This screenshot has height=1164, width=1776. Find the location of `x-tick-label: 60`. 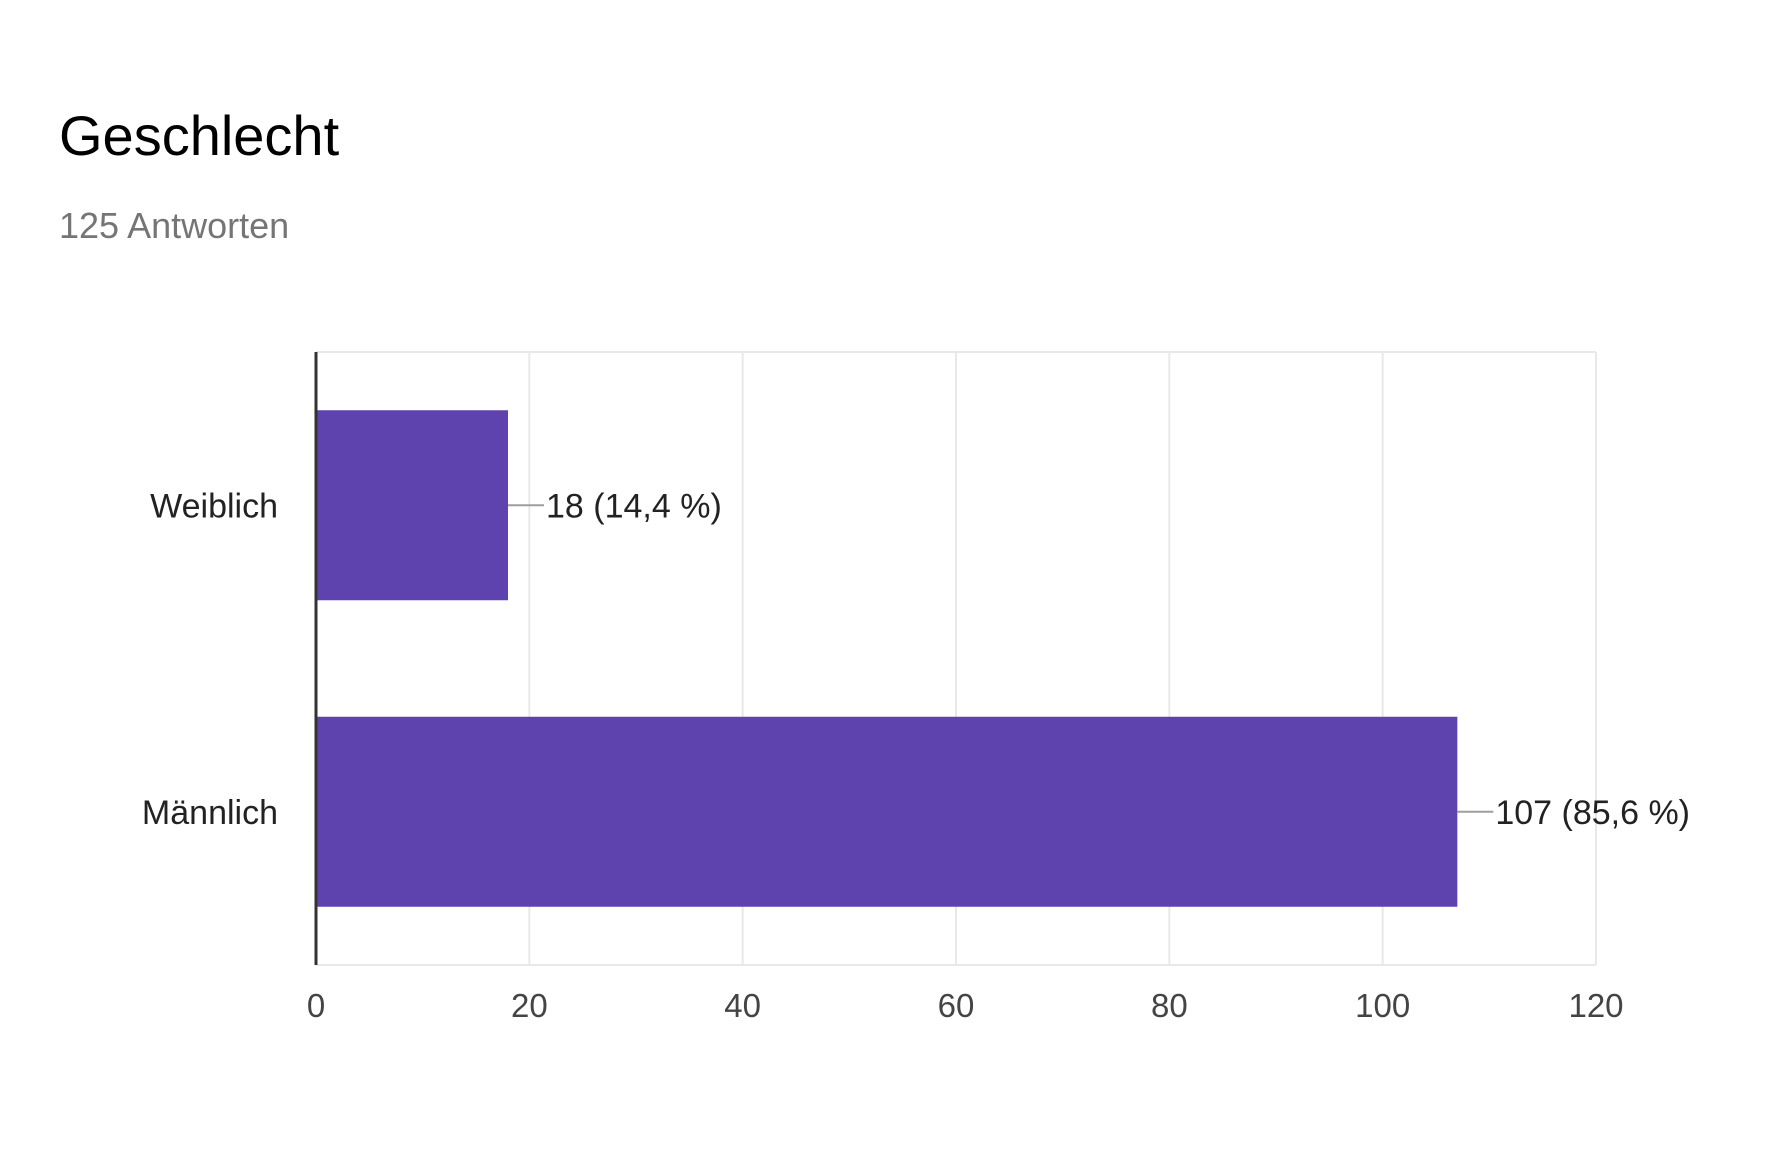

x-tick-label: 60 is located at coordinates (956, 1005).